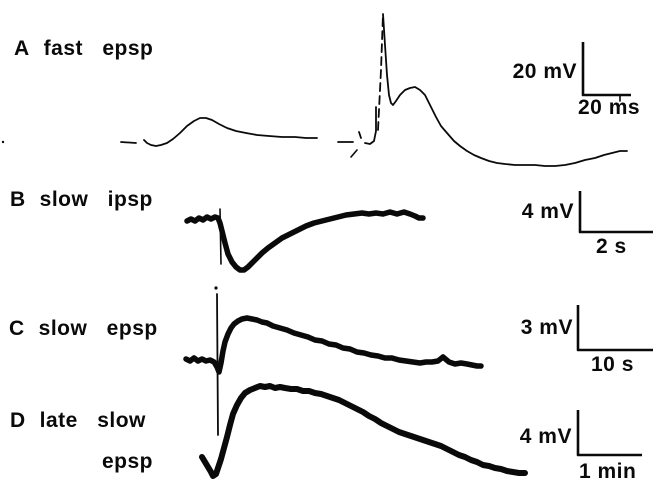 The width and height of the screenshot is (663, 500). What do you see at coordinates (363, 431) in the screenshot?
I see `trace-d` at bounding box center [363, 431].